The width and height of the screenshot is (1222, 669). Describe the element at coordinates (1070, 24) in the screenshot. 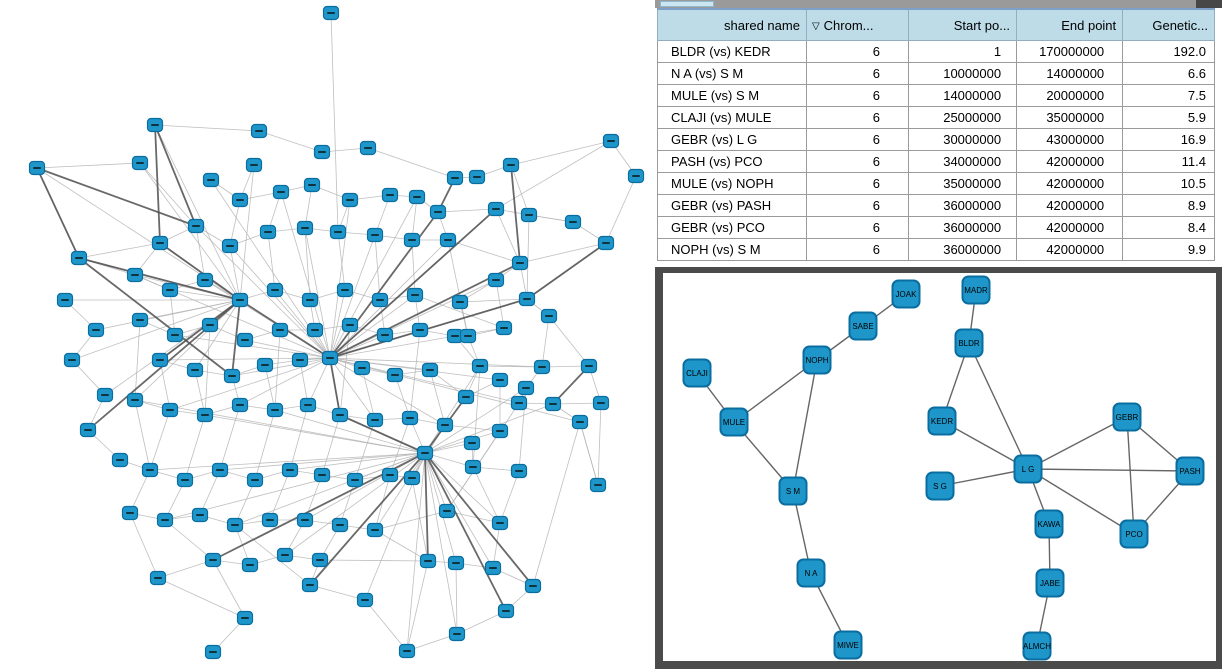

I see `column-header-end-point: End point` at that location.